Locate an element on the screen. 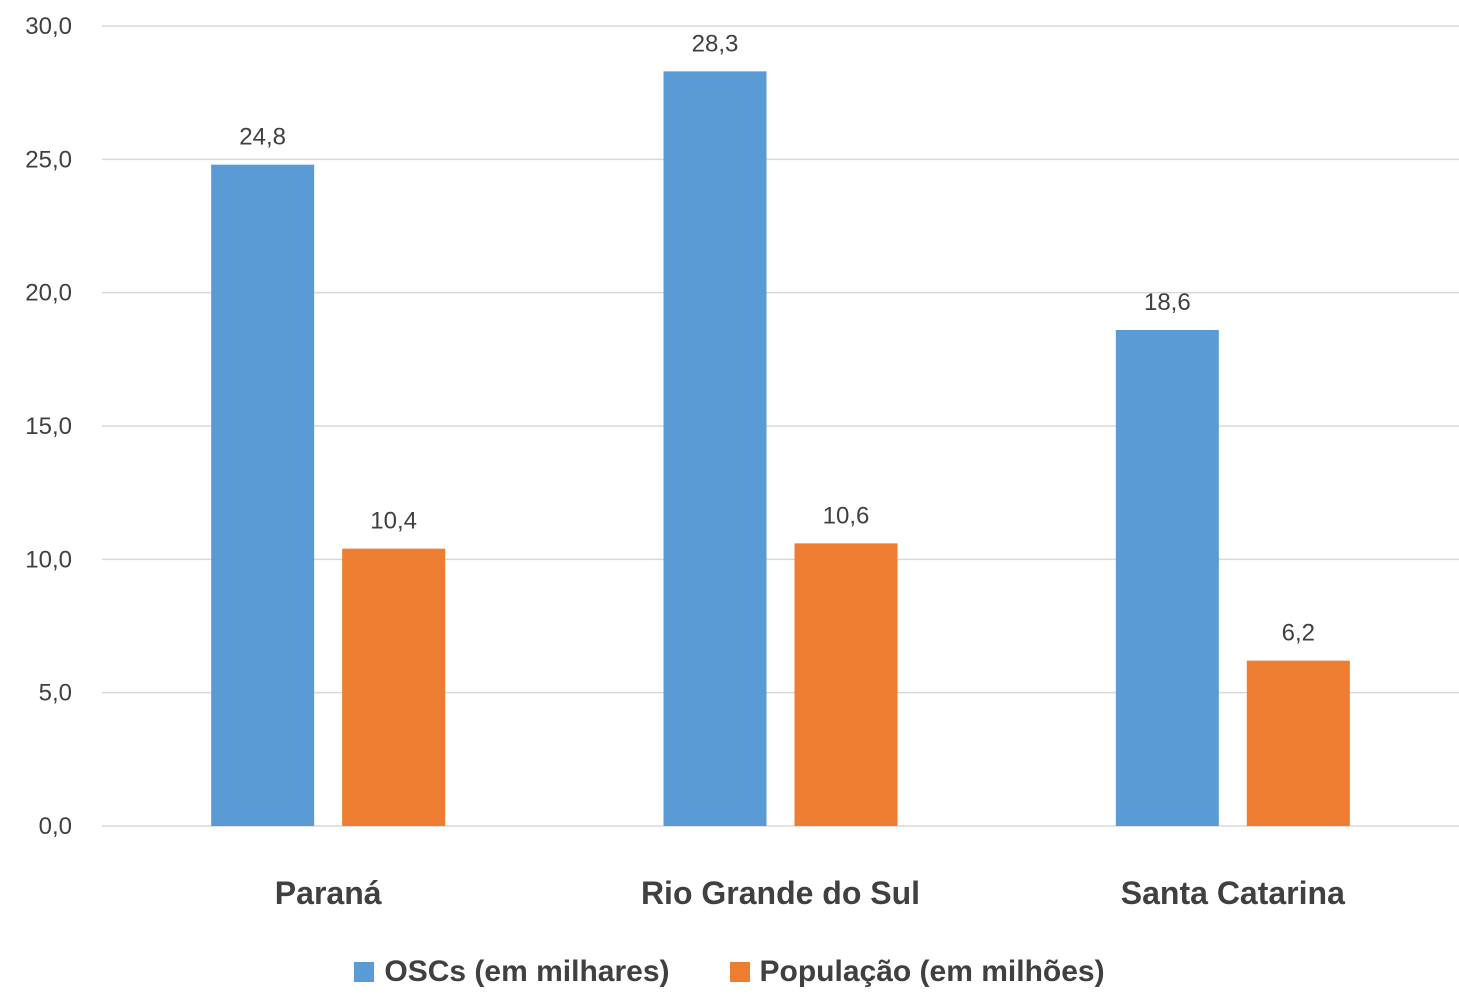 The width and height of the screenshot is (1459, 994). data-label: 6,2 is located at coordinates (1298, 633).